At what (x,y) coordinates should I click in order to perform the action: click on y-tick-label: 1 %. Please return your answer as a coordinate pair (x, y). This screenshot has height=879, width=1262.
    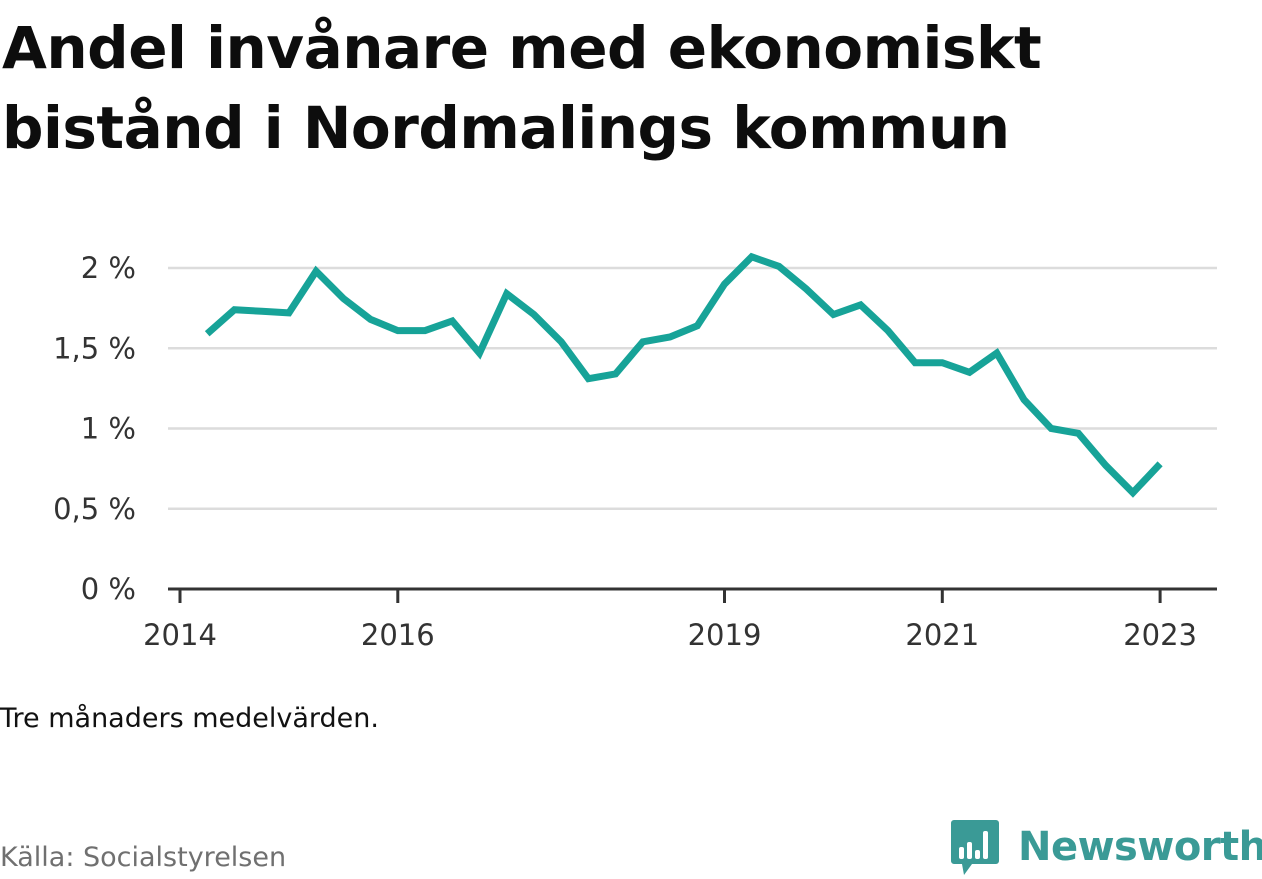
    Looking at the image, I should click on (108, 429).